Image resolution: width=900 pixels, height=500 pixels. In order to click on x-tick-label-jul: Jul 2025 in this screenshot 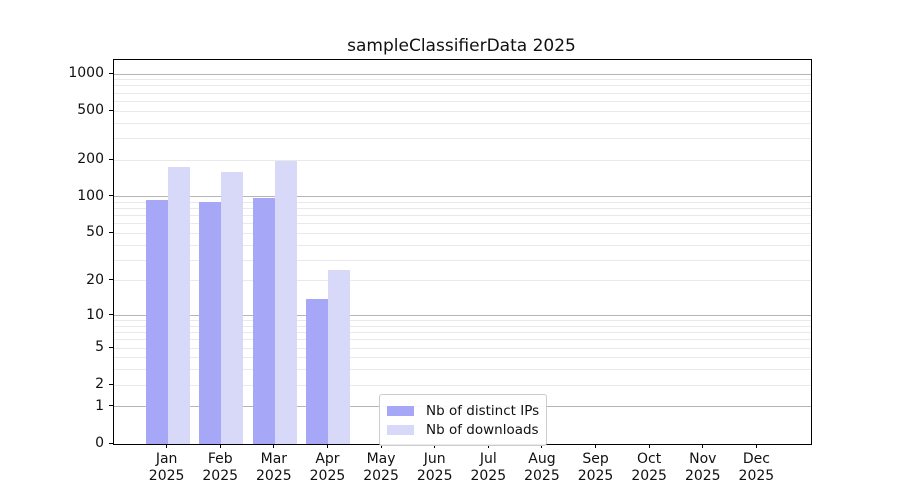, I will do `click(488, 468)`.